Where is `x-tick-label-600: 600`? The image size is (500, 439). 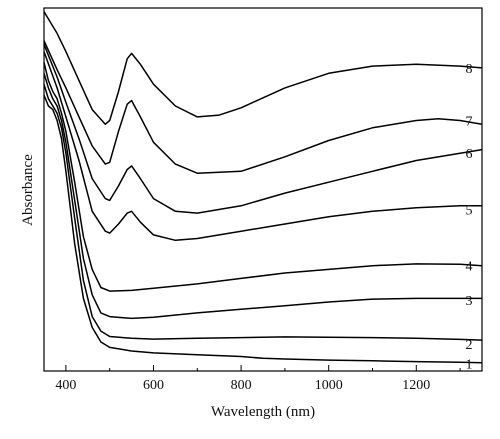 x-tick-label-600: 600 is located at coordinates (153, 385).